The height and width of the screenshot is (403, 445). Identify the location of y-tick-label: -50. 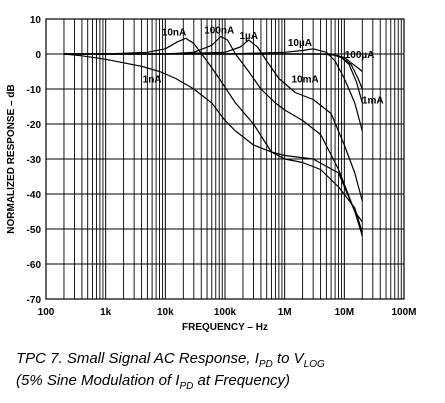
(34, 230).